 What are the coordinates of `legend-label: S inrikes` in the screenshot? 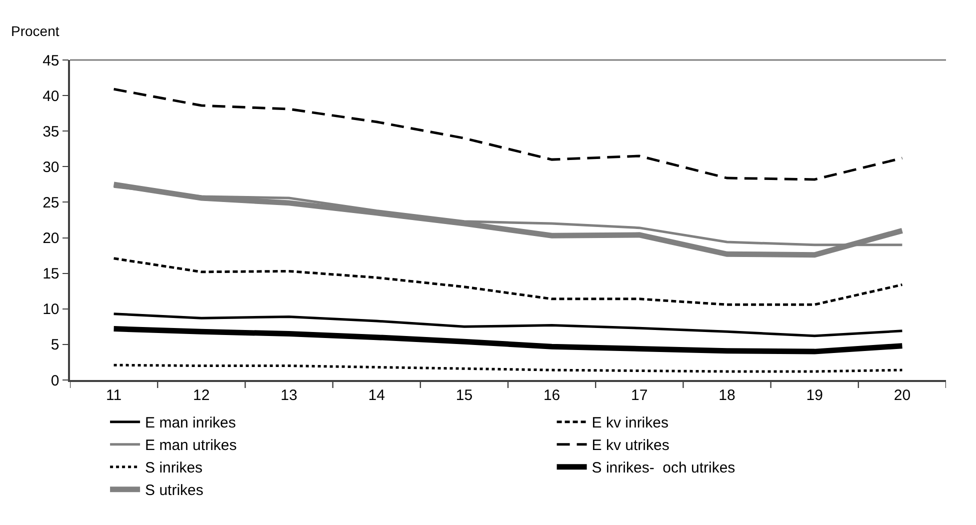 It's located at (174, 468).